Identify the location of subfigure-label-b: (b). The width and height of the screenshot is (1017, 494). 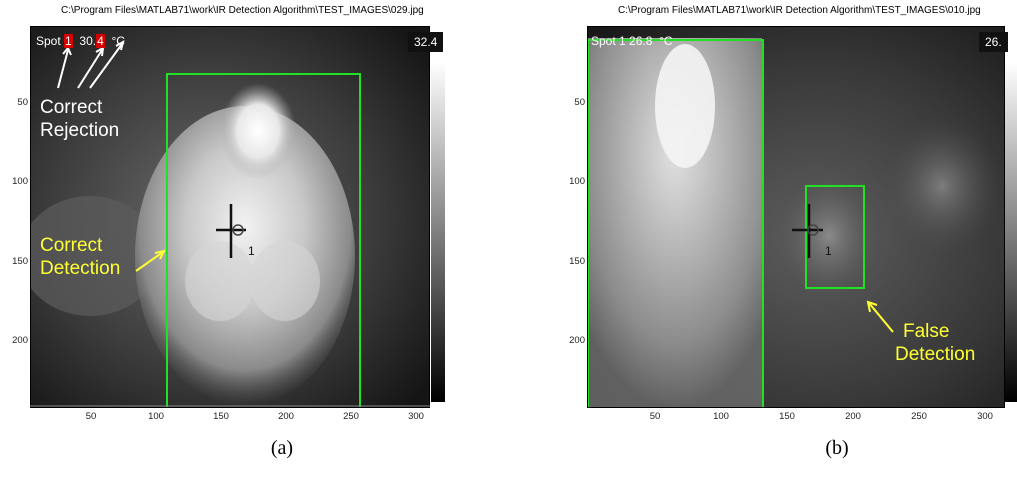
(837, 448).